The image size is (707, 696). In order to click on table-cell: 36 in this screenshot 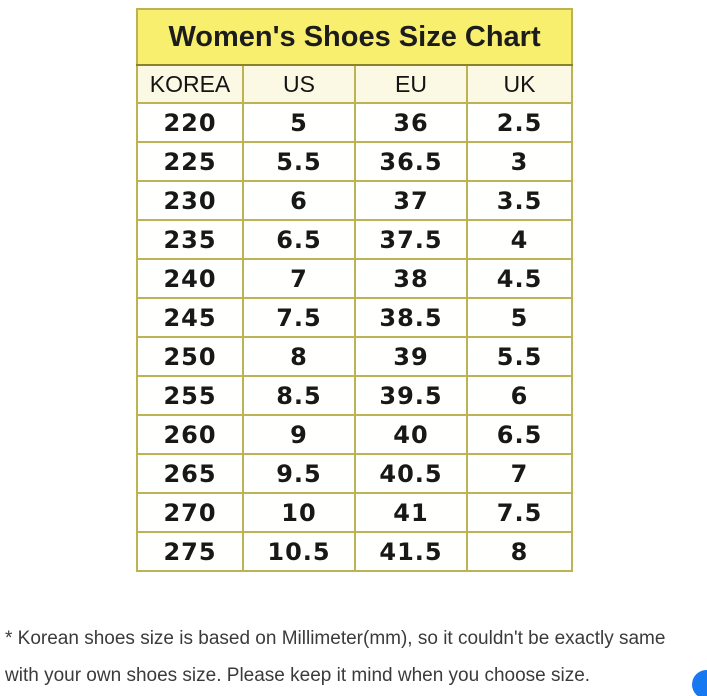, I will do `click(411, 122)`.